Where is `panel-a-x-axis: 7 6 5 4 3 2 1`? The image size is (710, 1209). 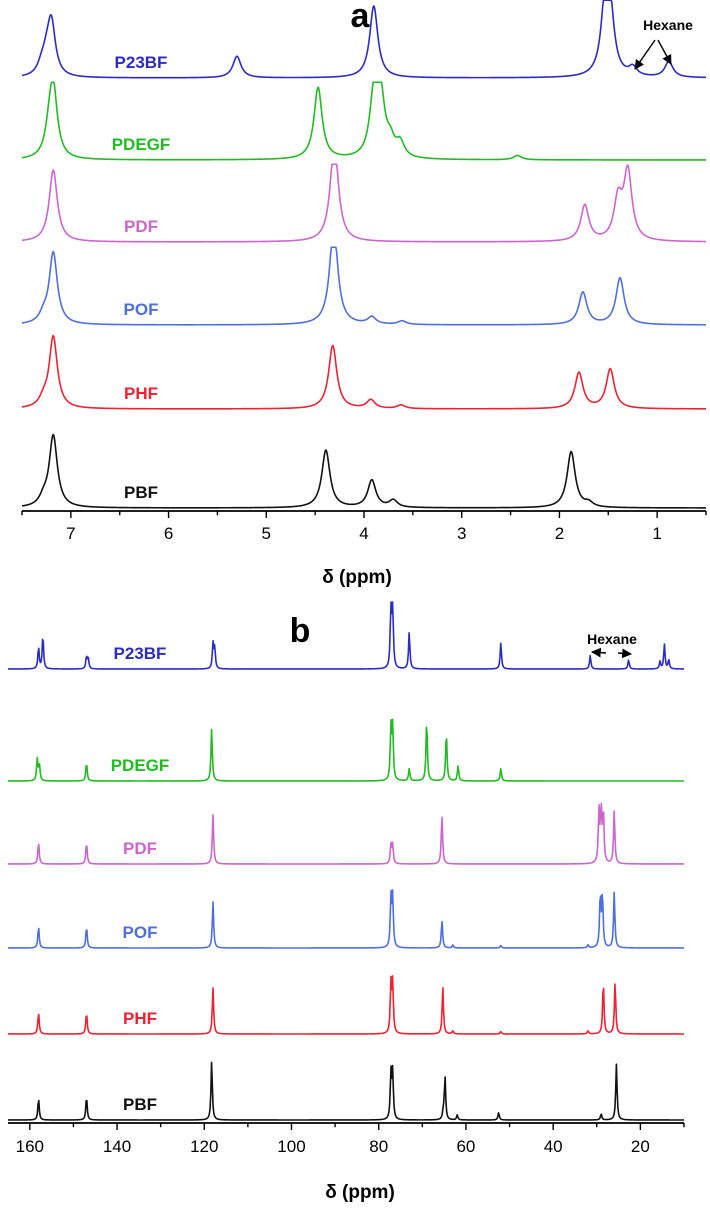 panel-a-x-axis: 7 6 5 4 3 2 1 is located at coordinates (364, 526).